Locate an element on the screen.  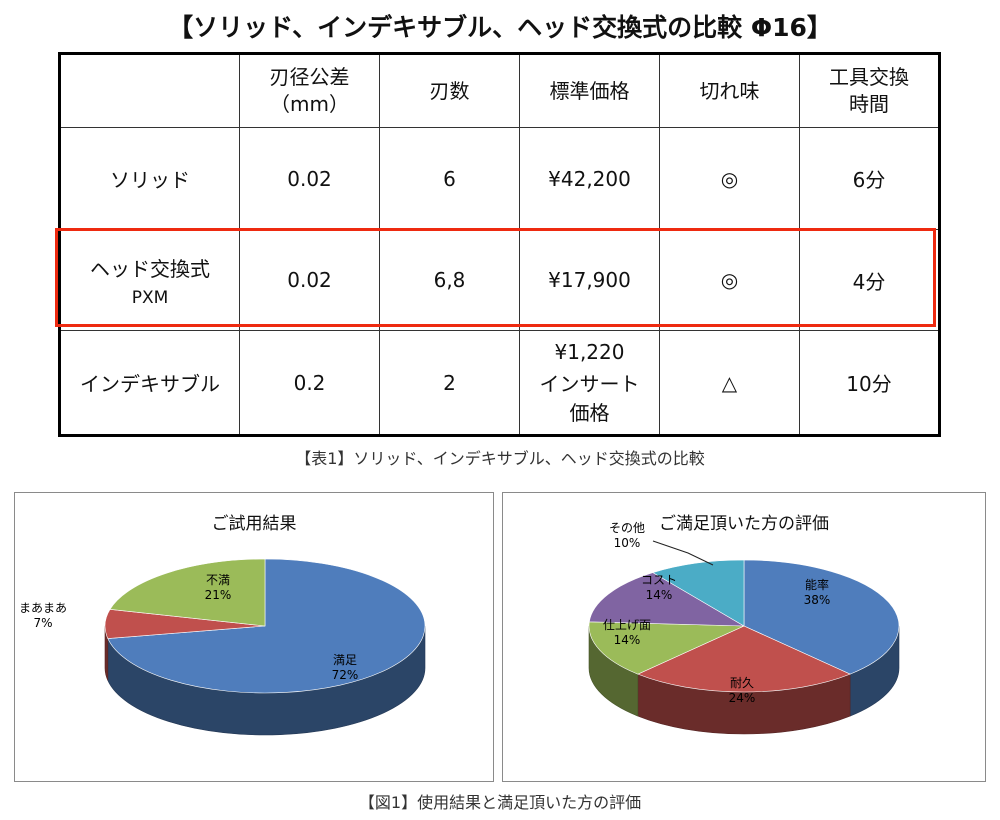
trial-slice-不満 is located at coordinates (187, 592).